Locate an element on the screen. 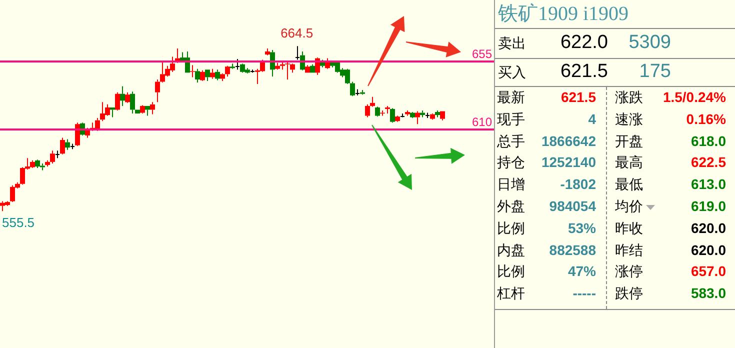 The width and height of the screenshot is (735, 348). text: 175 is located at coordinates (655, 72).